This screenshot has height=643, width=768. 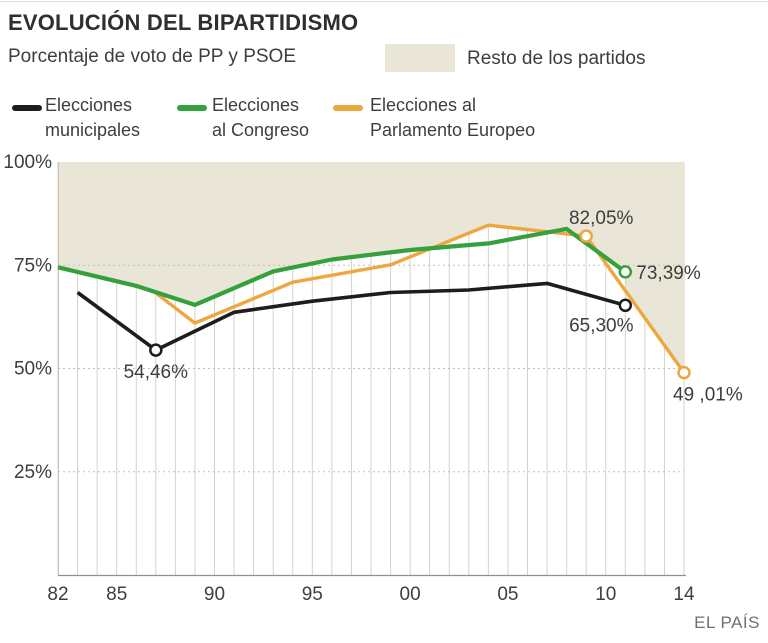 What do you see at coordinates (214, 594) in the screenshot?
I see `x-tick-label-90: 90` at bounding box center [214, 594].